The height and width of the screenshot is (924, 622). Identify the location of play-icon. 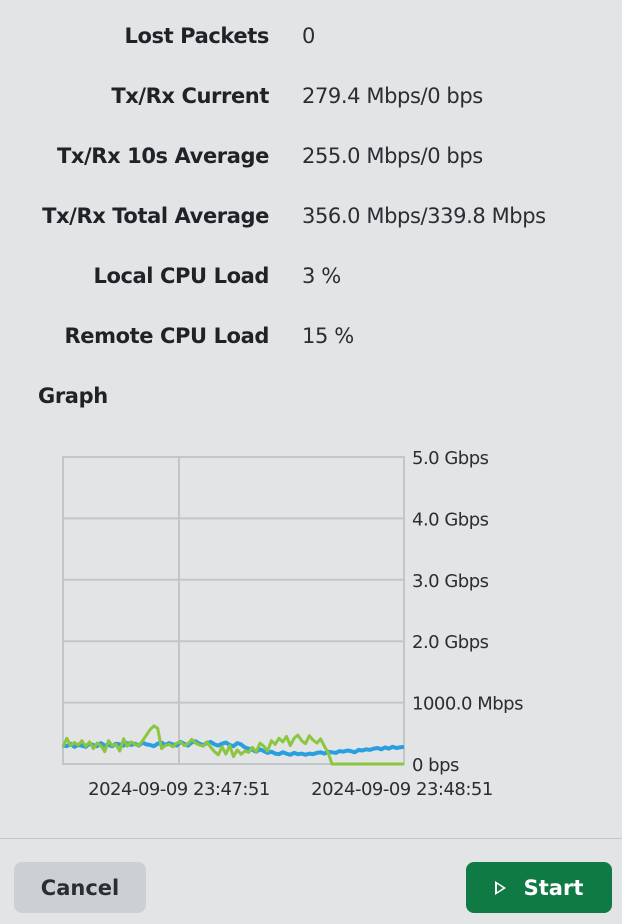
(500, 887).